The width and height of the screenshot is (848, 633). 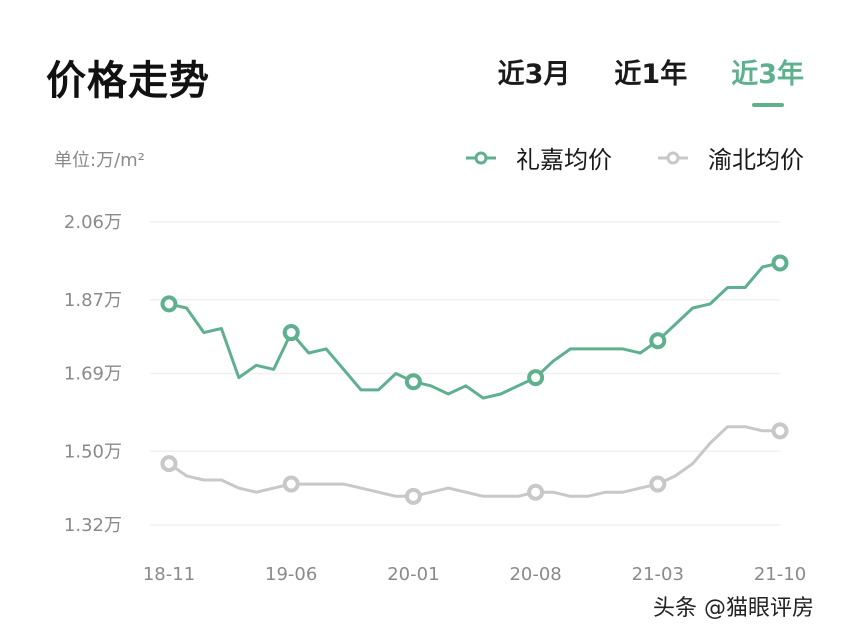 I want to click on time-range-tabs: 近3月 近1年 近3年, so click(x=651, y=71).